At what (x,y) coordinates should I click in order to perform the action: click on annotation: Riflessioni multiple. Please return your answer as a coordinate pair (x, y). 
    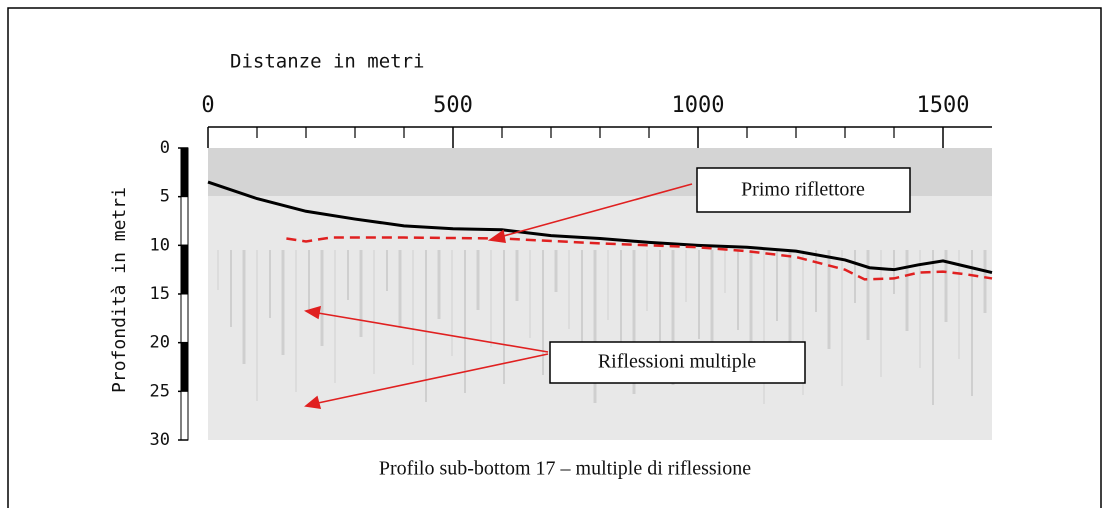
    Looking at the image, I should click on (677, 362).